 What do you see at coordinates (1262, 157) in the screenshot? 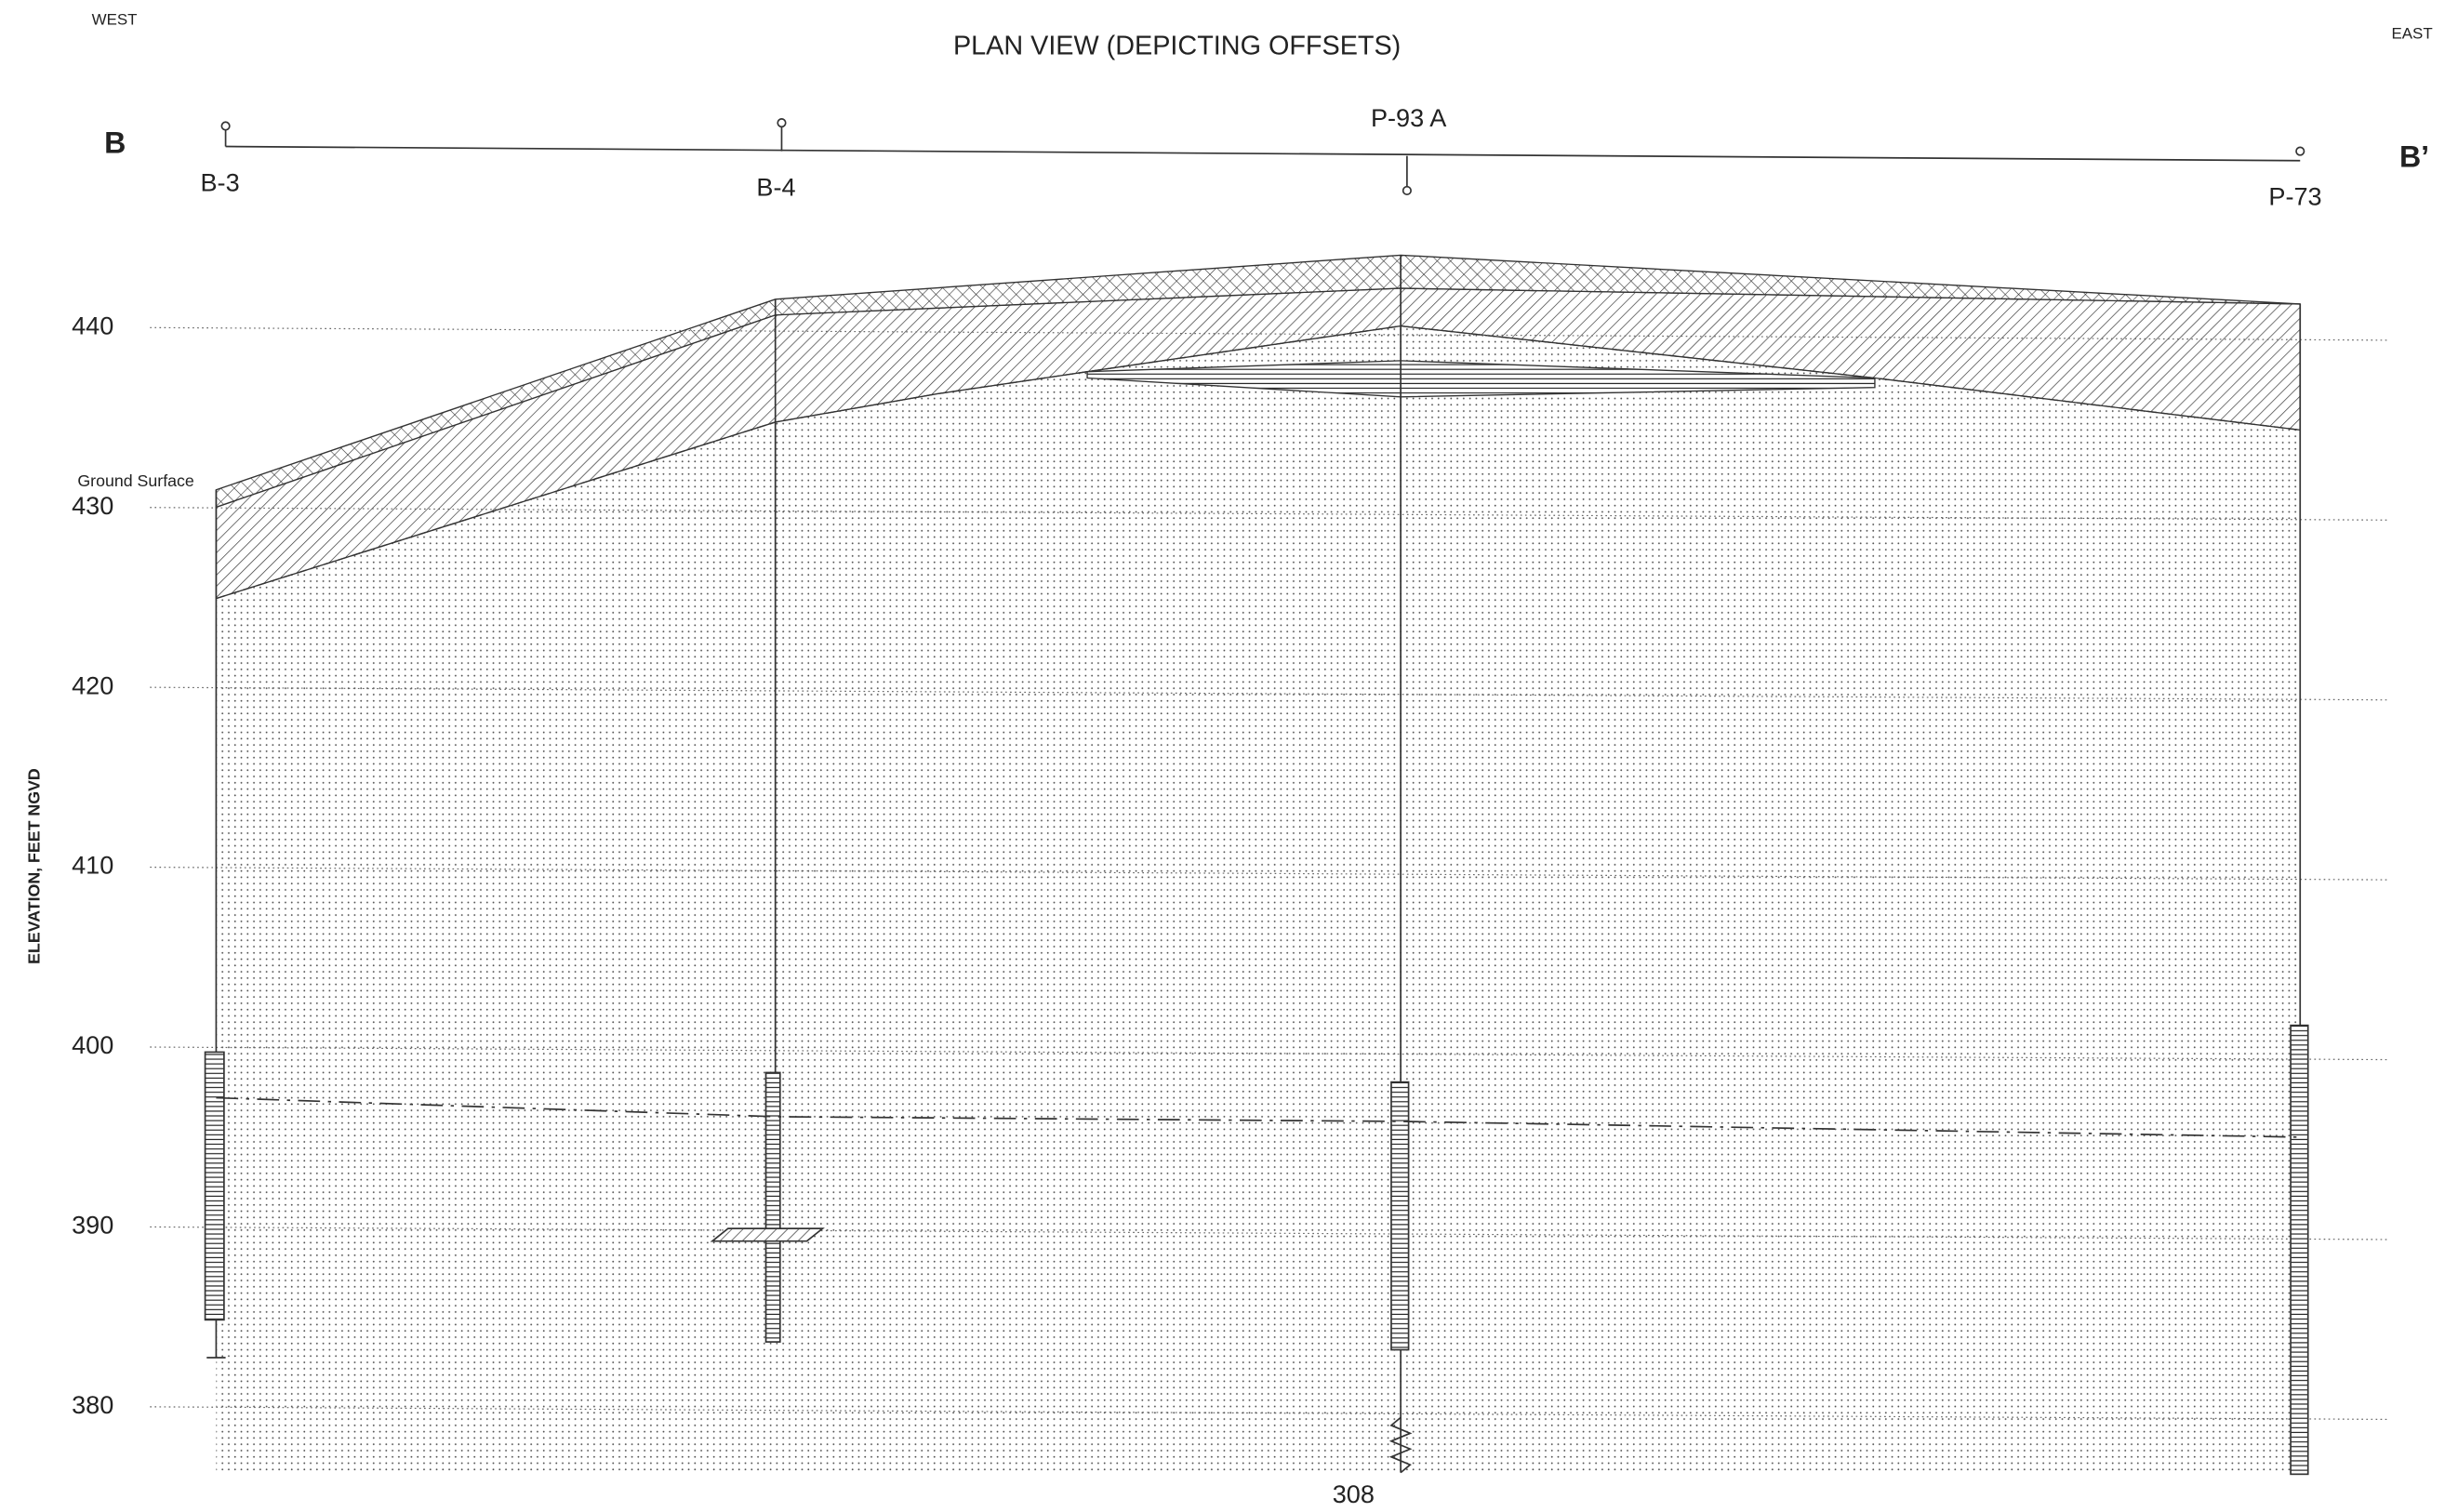
I see `plan-line` at bounding box center [1262, 157].